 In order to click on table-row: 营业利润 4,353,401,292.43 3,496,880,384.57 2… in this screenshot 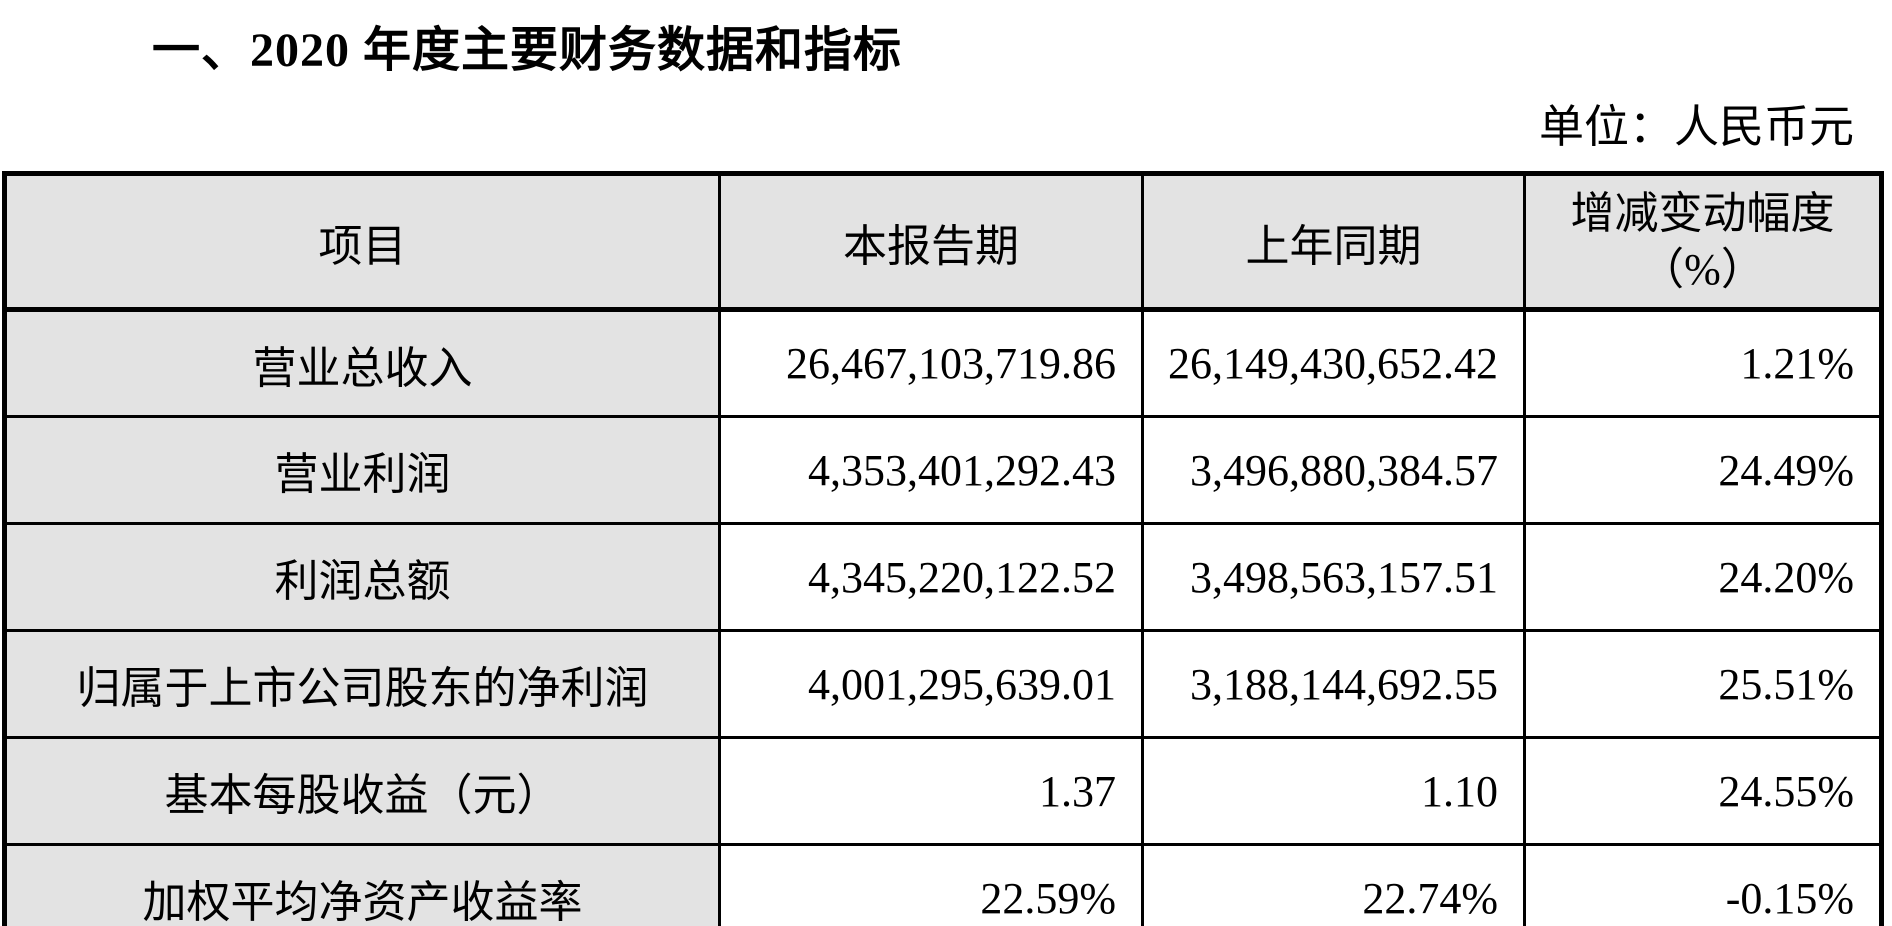, I will do `click(943, 470)`.